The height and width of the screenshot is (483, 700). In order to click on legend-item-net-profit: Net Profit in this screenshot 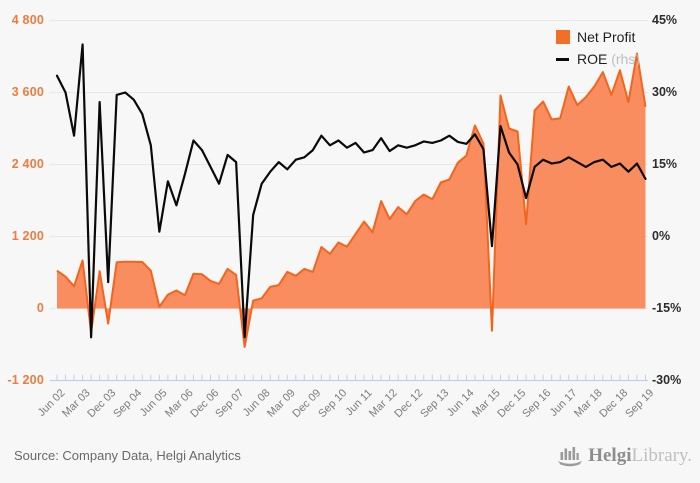, I will do `click(598, 37)`.